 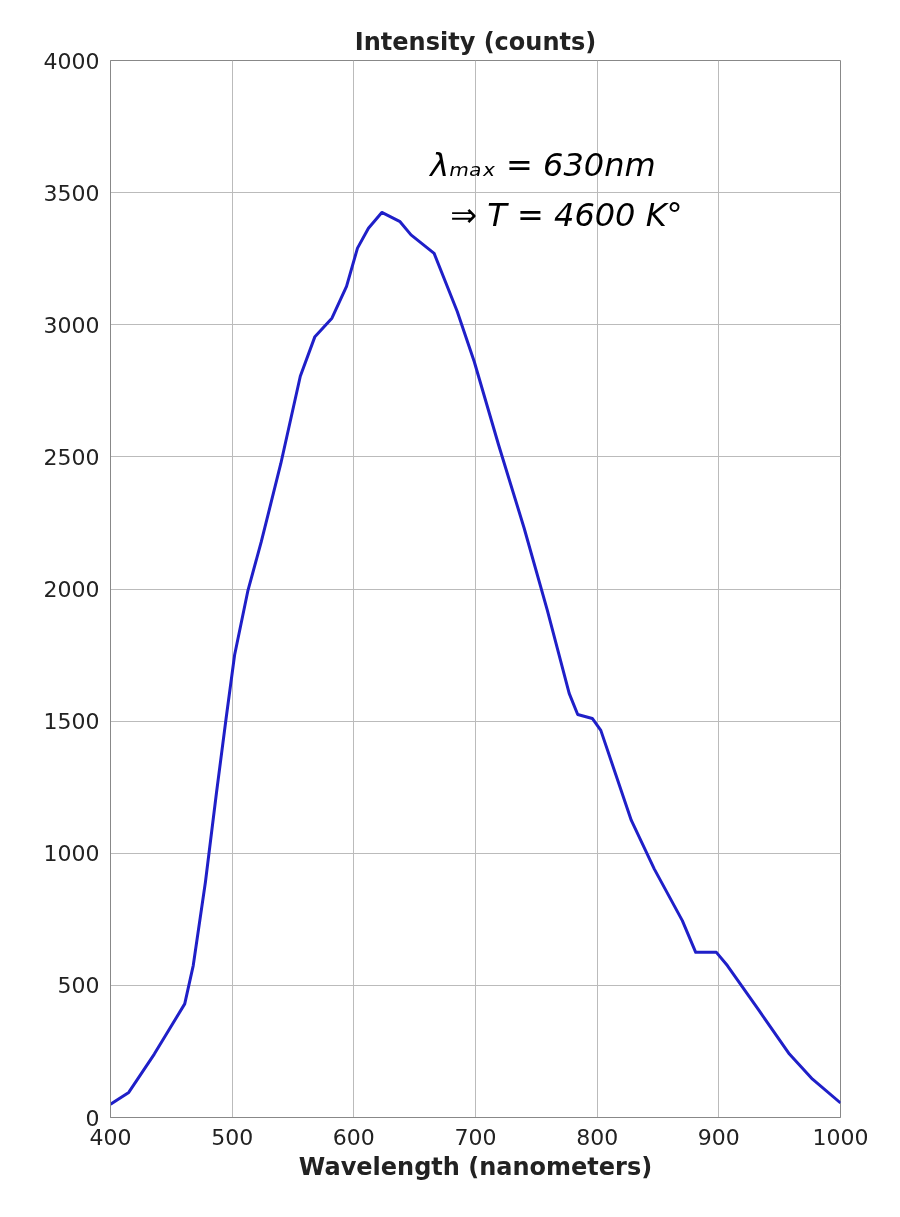 I want to click on x-tick-label: 800, so click(x=597, y=1137).